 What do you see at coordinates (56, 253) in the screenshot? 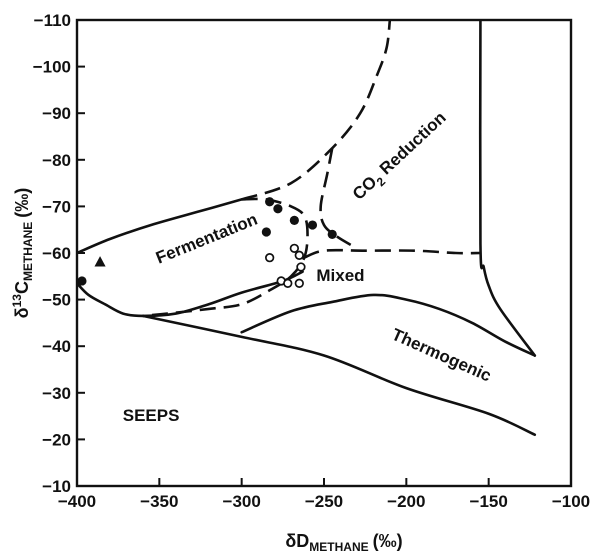
I see `y-tick-label-60: −60` at bounding box center [56, 253].